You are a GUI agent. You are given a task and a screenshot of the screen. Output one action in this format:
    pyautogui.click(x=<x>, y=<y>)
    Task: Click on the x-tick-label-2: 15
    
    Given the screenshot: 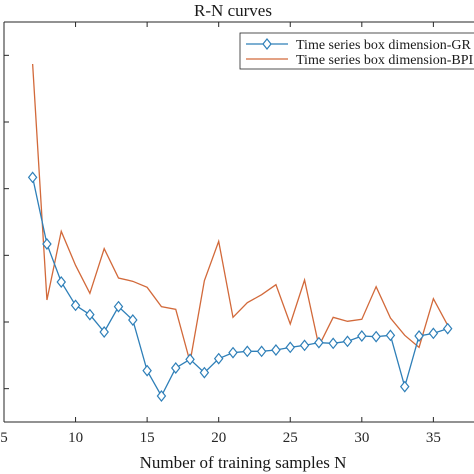 What is the action you would take?
    pyautogui.click(x=147, y=438)
    